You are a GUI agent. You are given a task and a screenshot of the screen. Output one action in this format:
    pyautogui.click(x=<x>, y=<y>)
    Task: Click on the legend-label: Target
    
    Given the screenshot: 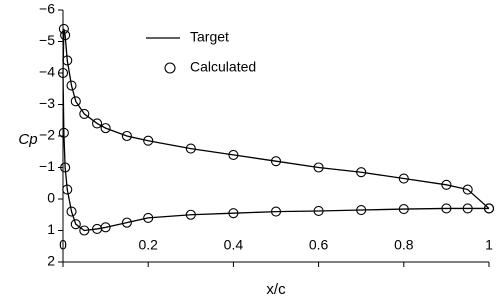 What is the action you would take?
    pyautogui.click(x=209, y=37)
    